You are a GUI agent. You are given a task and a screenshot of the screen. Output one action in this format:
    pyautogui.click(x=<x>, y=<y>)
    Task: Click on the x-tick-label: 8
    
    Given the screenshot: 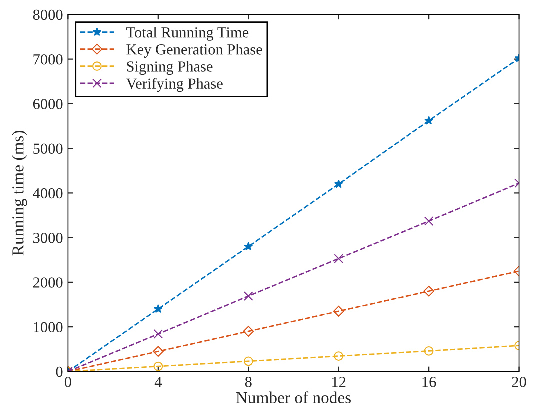 What is the action you would take?
    pyautogui.click(x=248, y=382)
    